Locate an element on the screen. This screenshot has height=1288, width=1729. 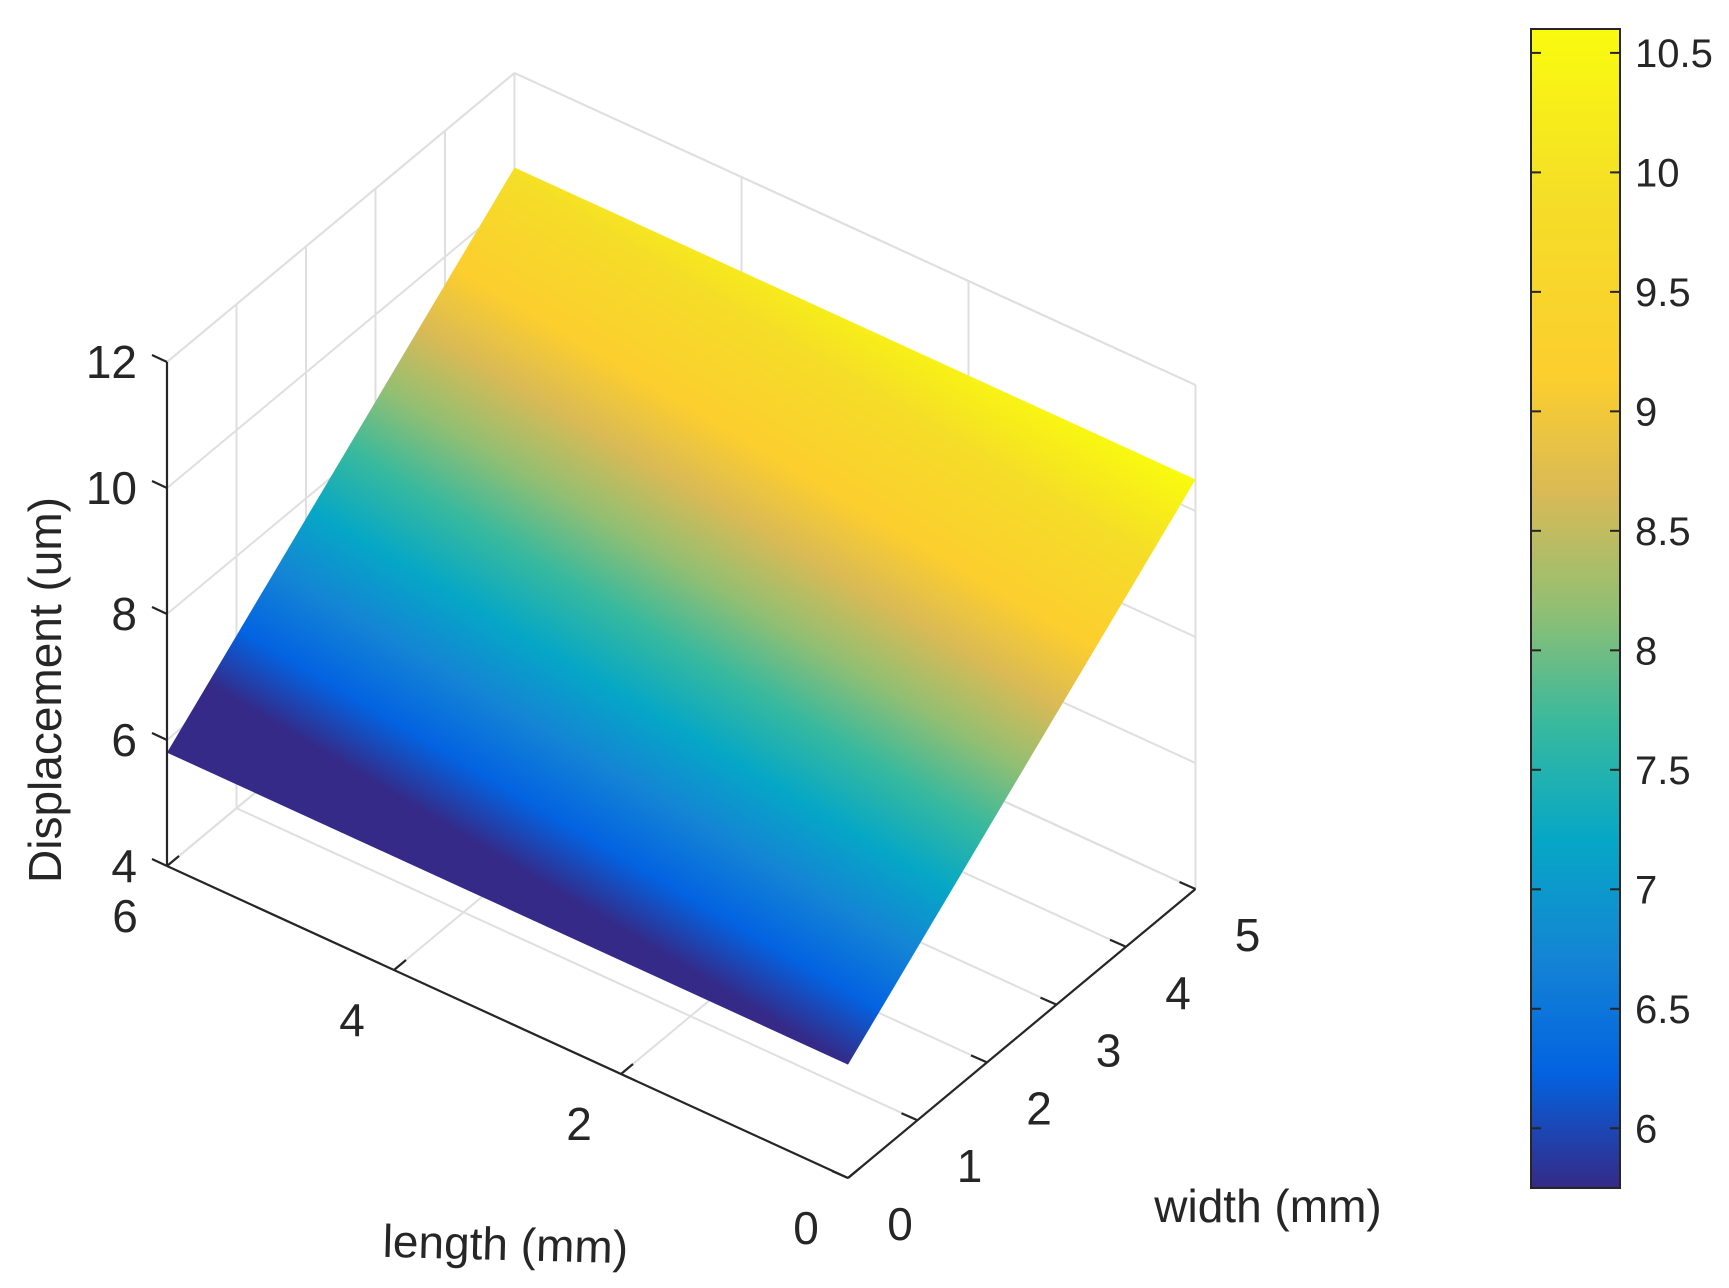
length-tick-label: 4 is located at coordinates (352, 1020).